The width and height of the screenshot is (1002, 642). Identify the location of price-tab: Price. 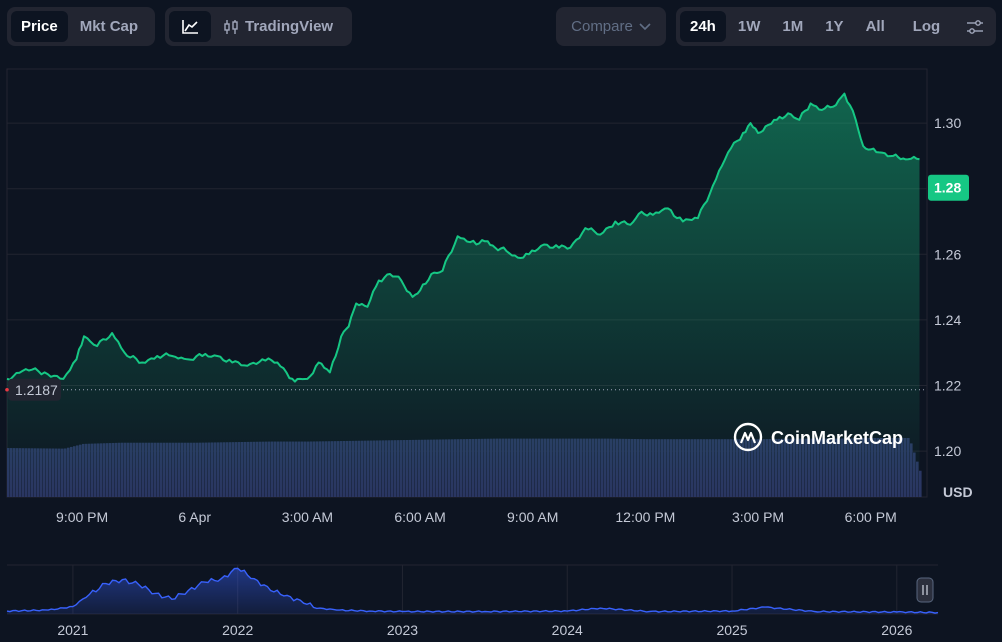
(39, 26).